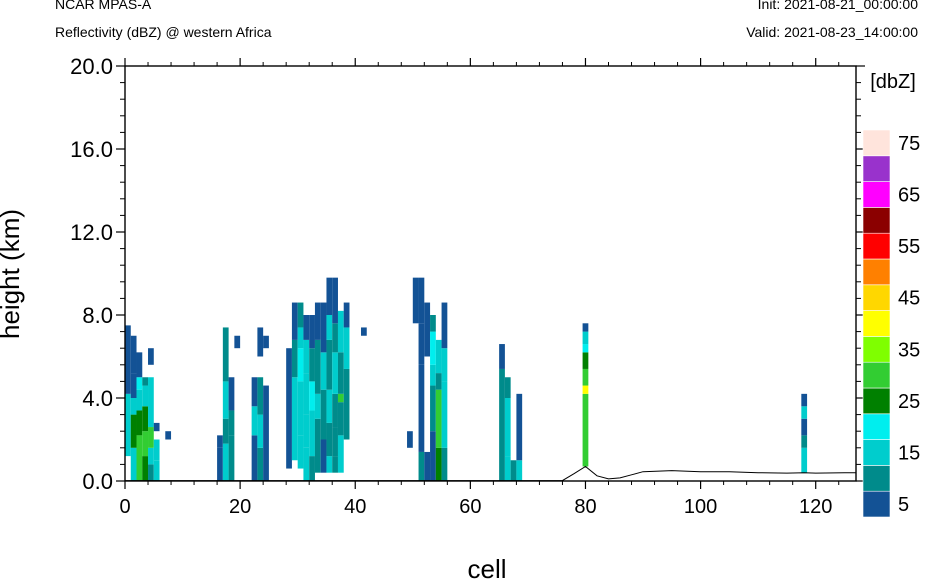  I want to click on colorbar-tick-label: 5, so click(903, 505).